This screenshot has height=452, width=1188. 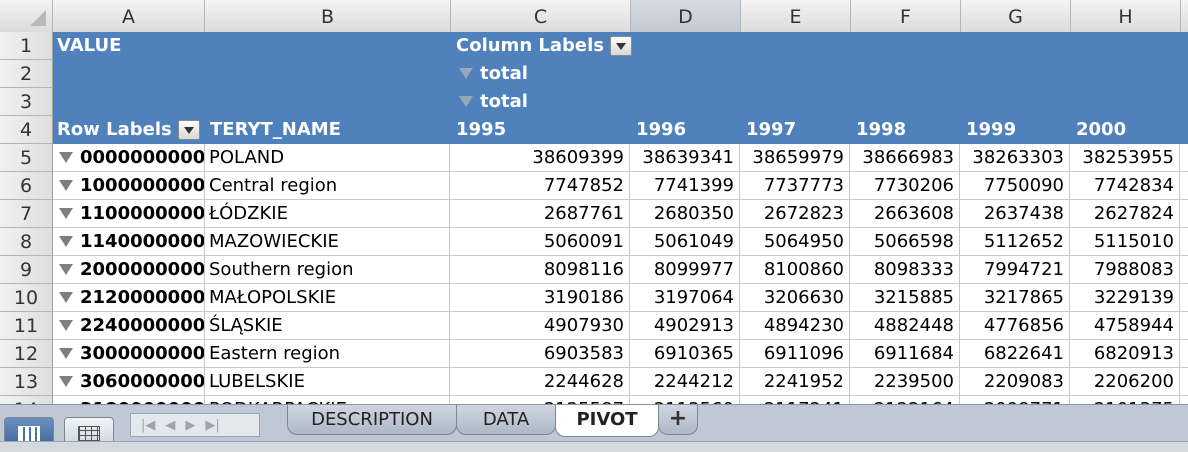 I want to click on value-cell: 7742834, so click(x=1125, y=186).